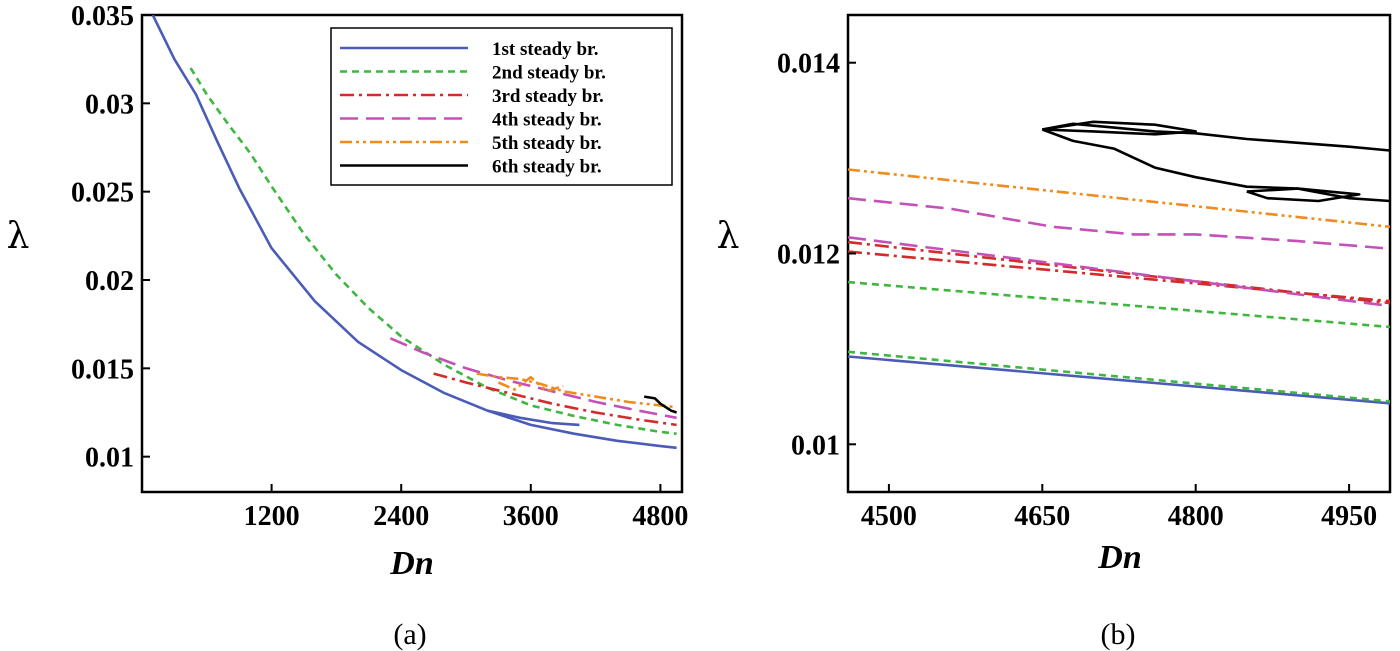  What do you see at coordinates (808, 64) in the screenshot?
I see `y-tick-label-b-2: 0.014` at bounding box center [808, 64].